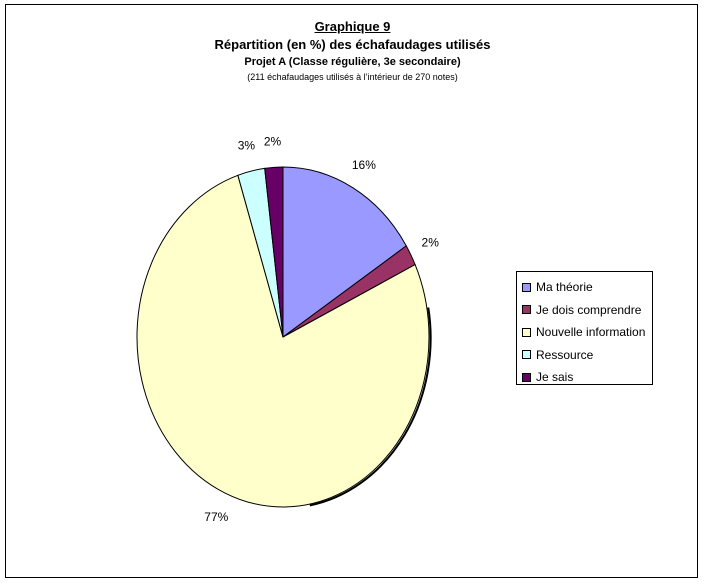 This screenshot has height=584, width=705. What do you see at coordinates (555, 377) in the screenshot?
I see `legend-label: Je sais` at bounding box center [555, 377].